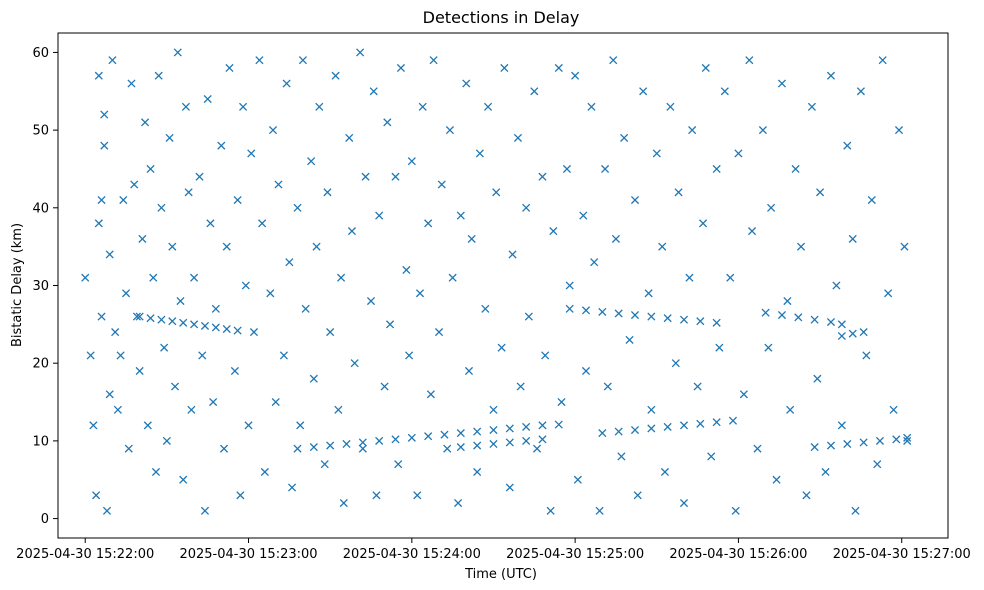 This screenshot has width=984, height=590. I want to click on y-axis-label: Bistatic Delay (km), so click(17, 285).